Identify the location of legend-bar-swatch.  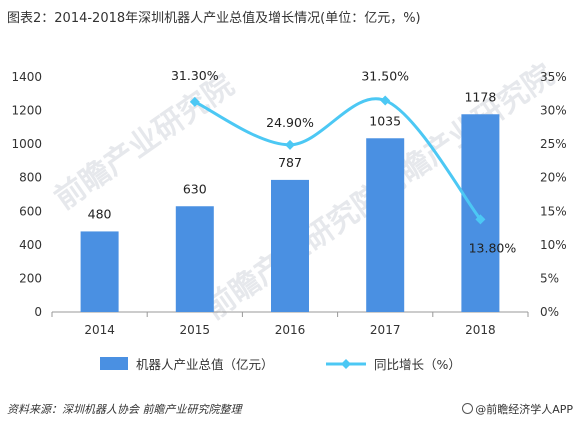
(114, 363).